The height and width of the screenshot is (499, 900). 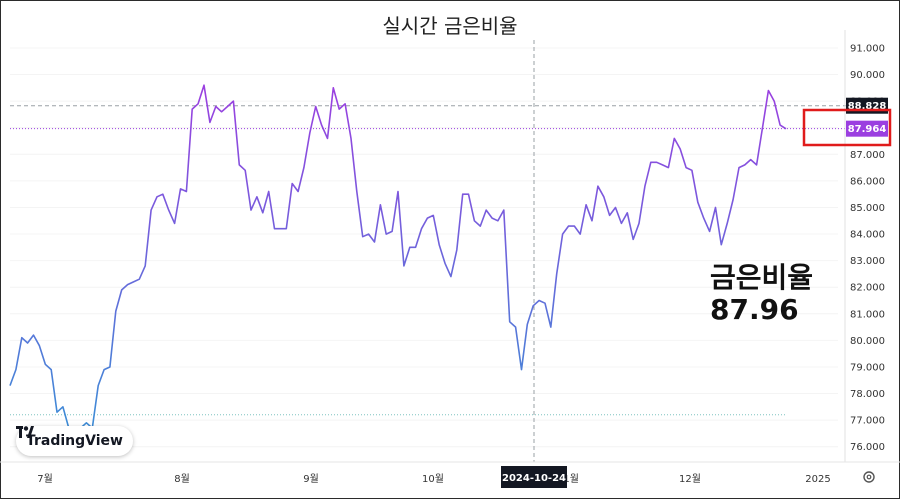 What do you see at coordinates (867, 367) in the screenshot?
I see `y-tick-label: 79.000` at bounding box center [867, 367].